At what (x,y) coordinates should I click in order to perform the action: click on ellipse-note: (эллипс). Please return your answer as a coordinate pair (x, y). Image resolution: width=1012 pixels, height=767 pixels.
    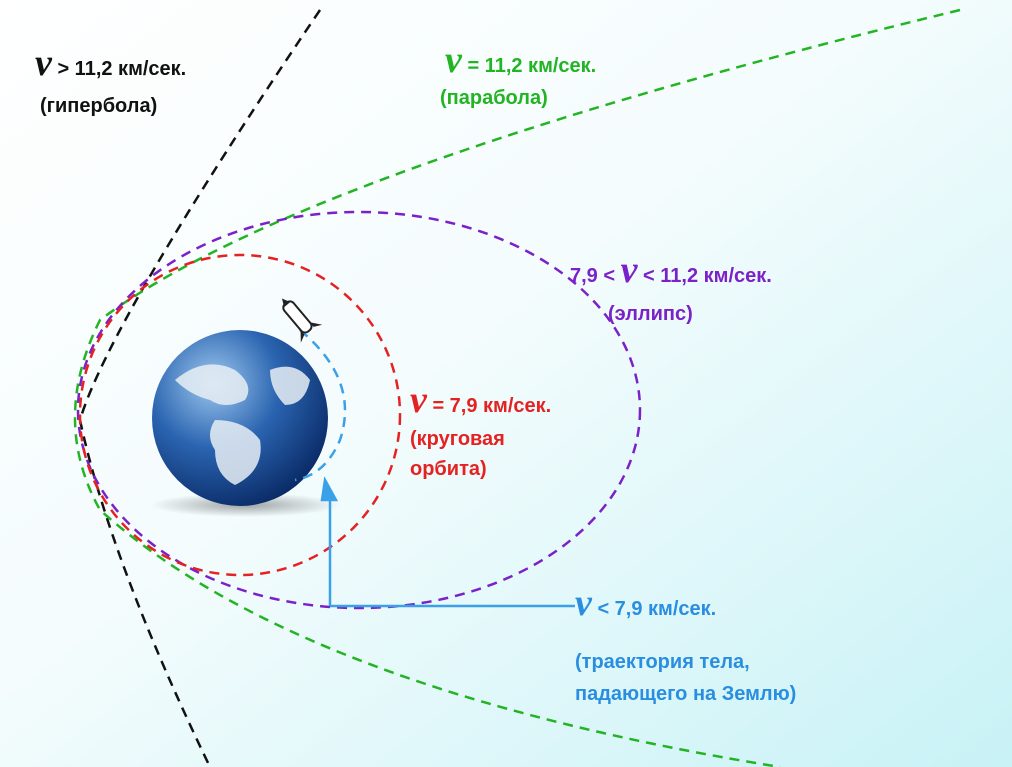
    Looking at the image, I should click on (650, 314).